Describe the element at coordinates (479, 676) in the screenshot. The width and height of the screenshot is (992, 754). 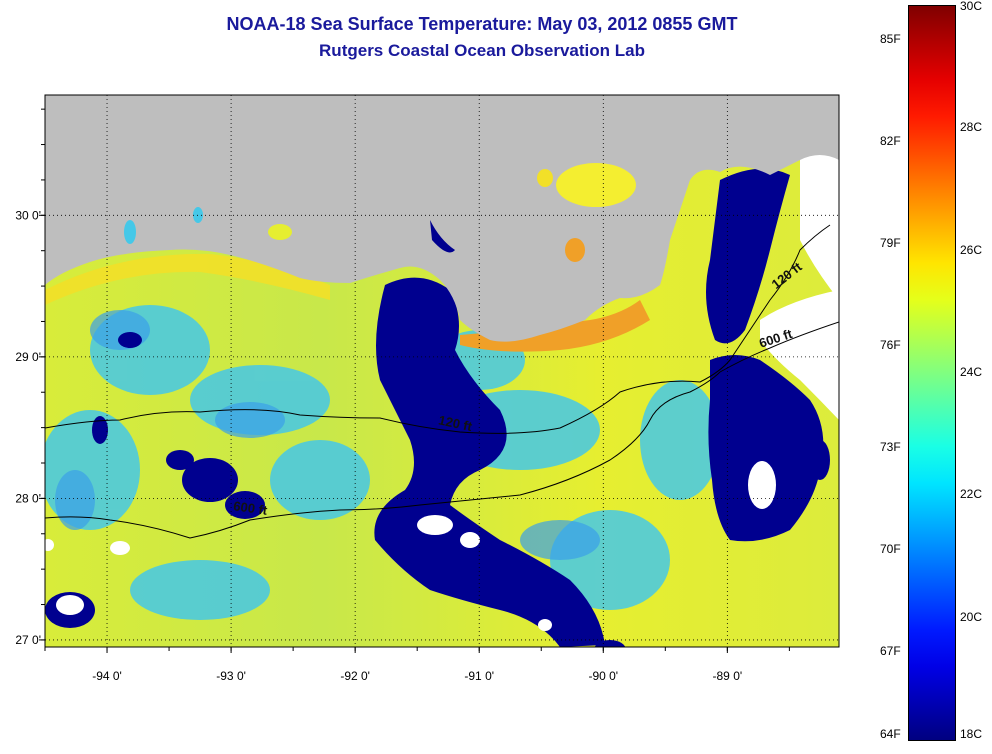
I see `lon-tick-label: -91 0'` at that location.